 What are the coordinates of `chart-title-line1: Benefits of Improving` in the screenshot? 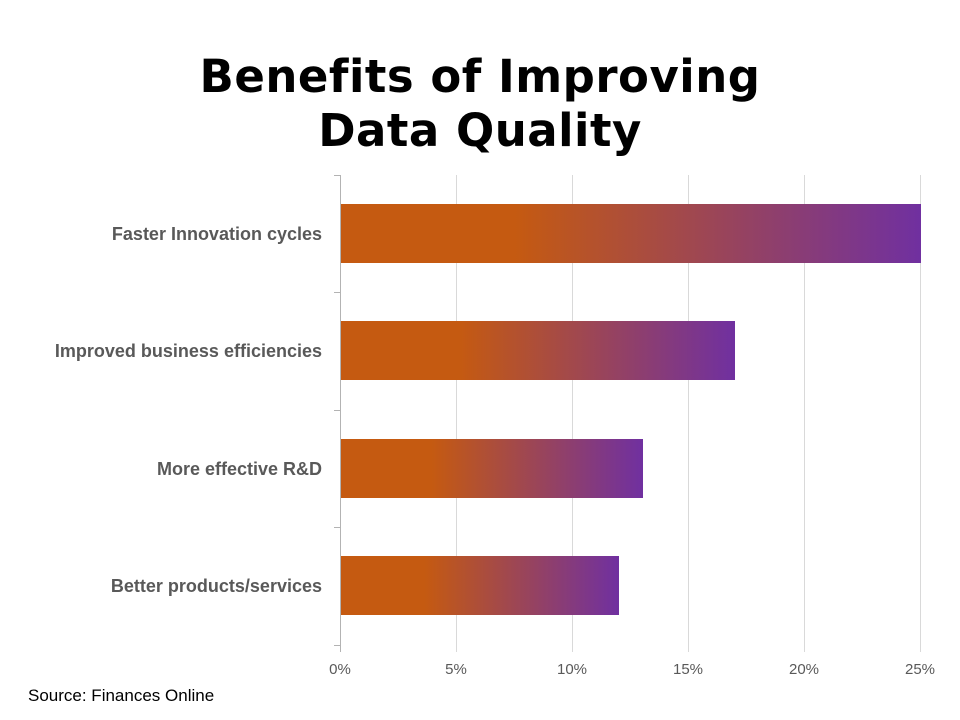 It's located at (480, 76).